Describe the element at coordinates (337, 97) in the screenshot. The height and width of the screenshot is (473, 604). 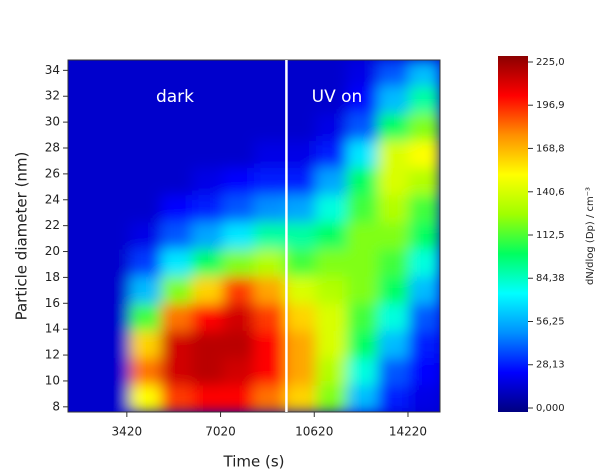
I see `annotation: UV on` at that location.